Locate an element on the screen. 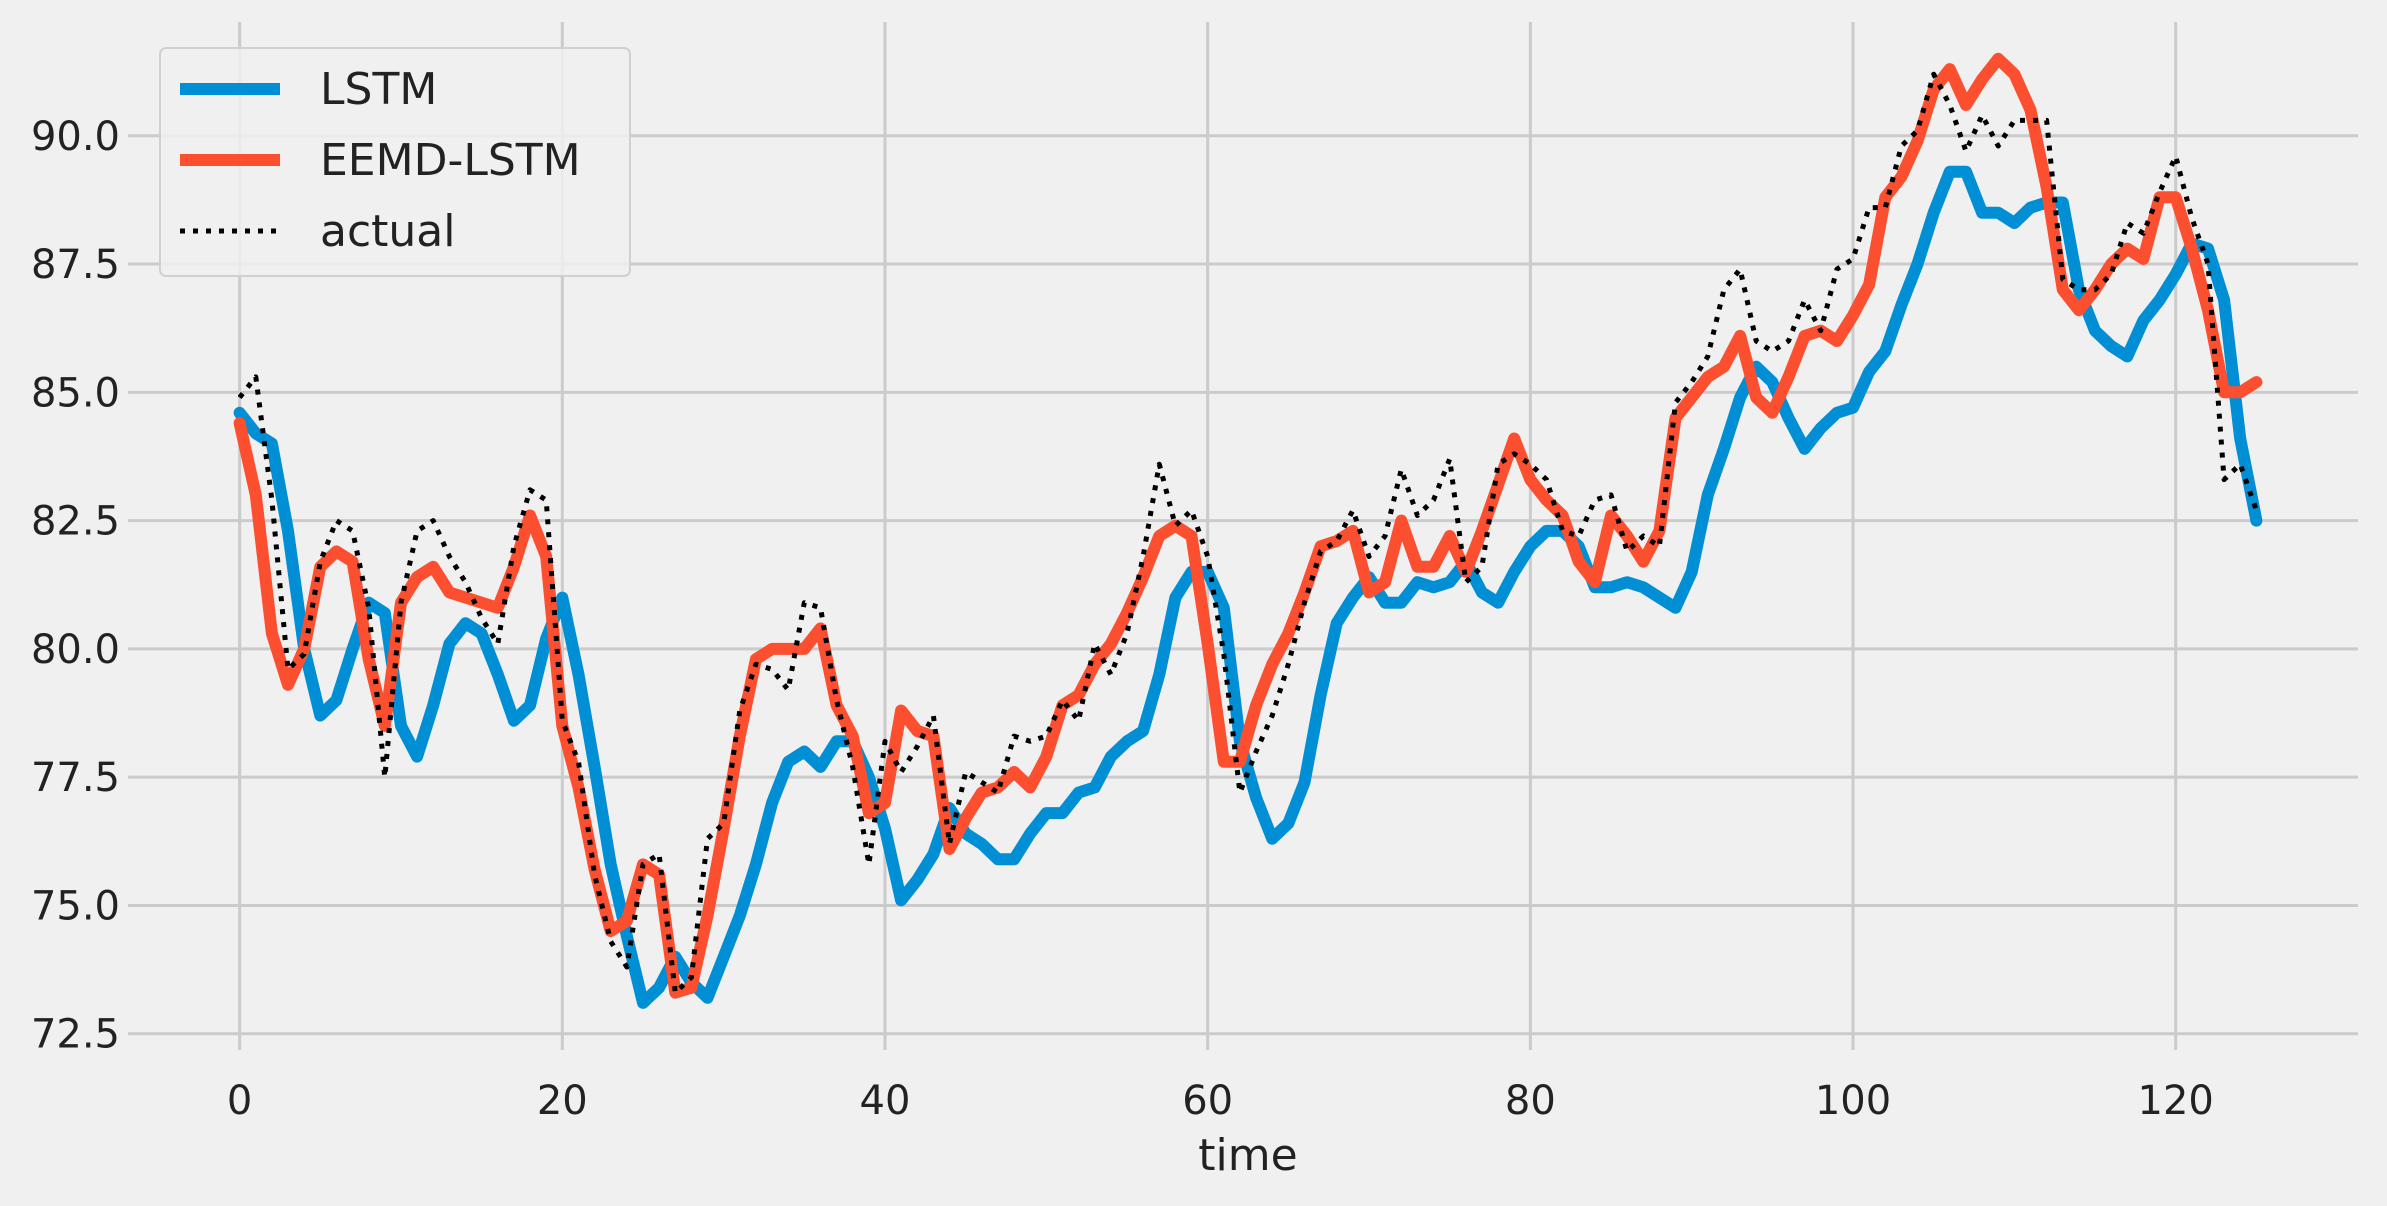  x-tick-label: 80 is located at coordinates (1530, 1101).